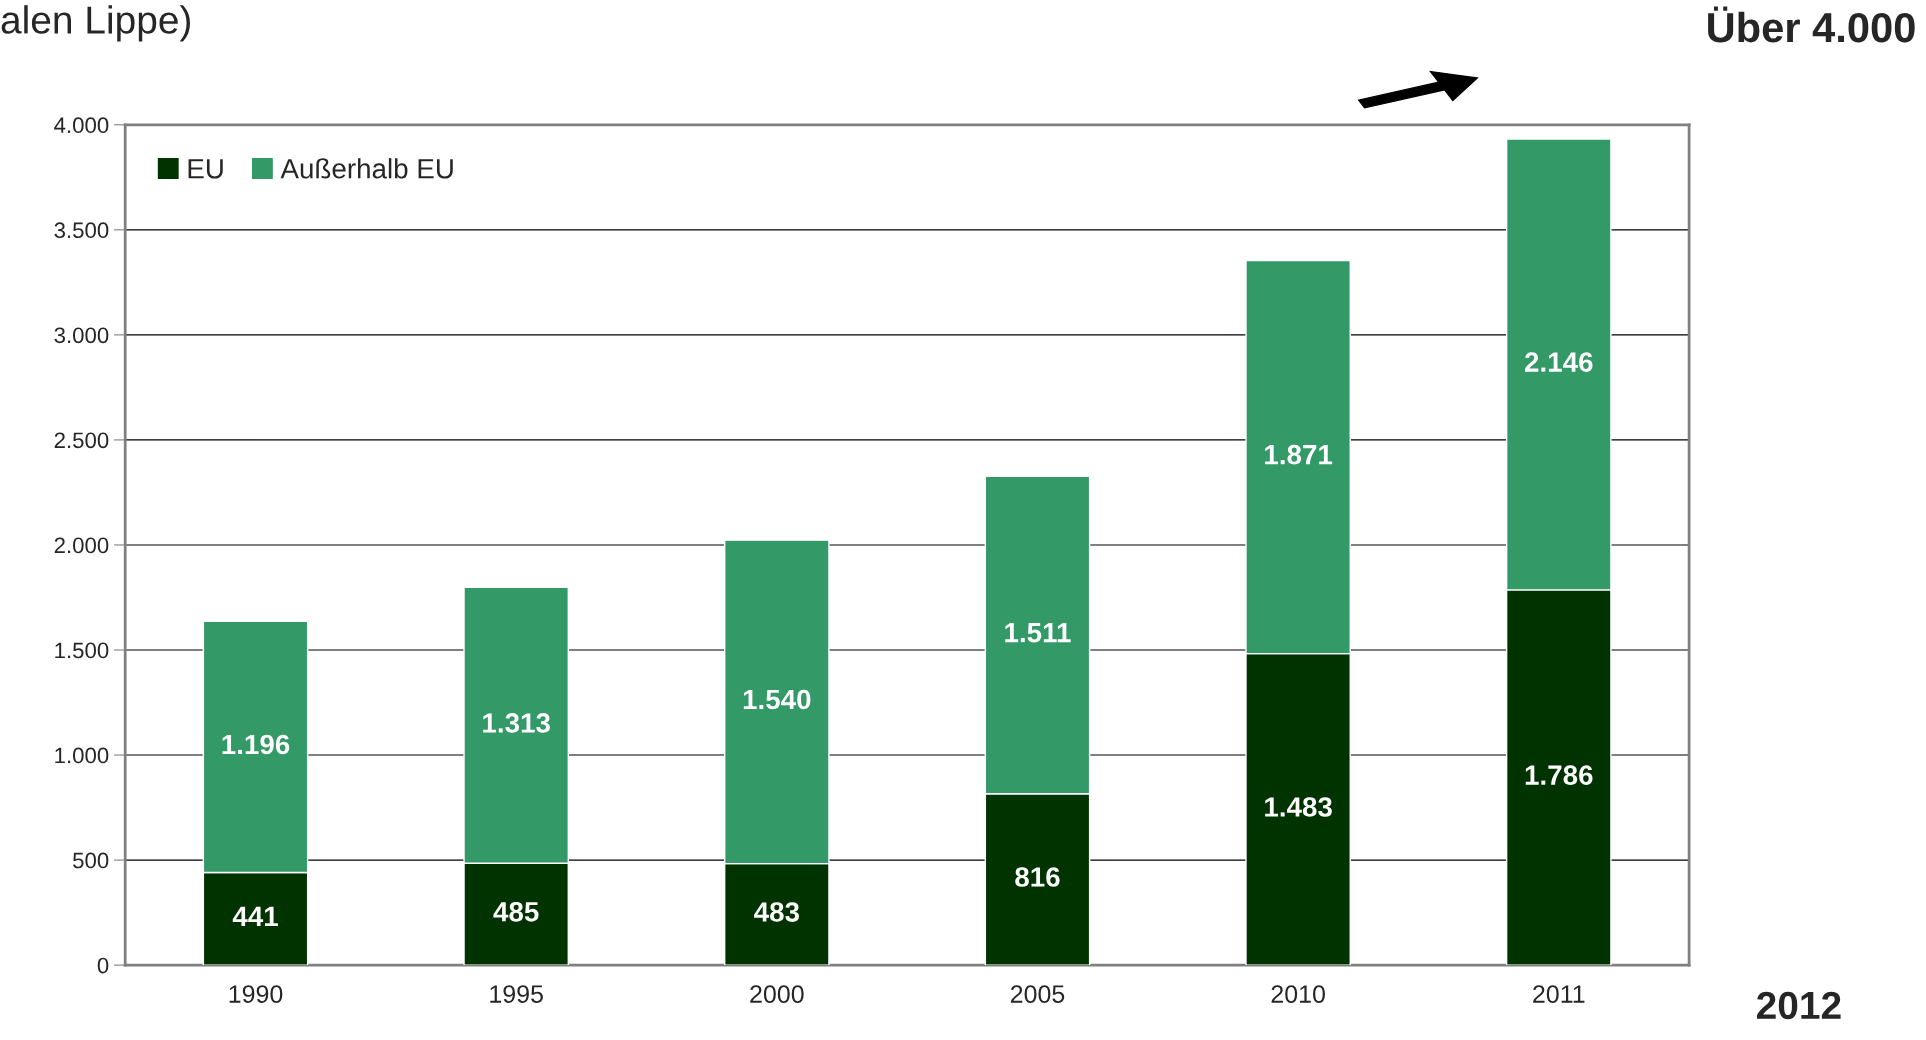 Image resolution: width=1926 pixels, height=1040 pixels. I want to click on data-label: 1.511, so click(1038, 633).